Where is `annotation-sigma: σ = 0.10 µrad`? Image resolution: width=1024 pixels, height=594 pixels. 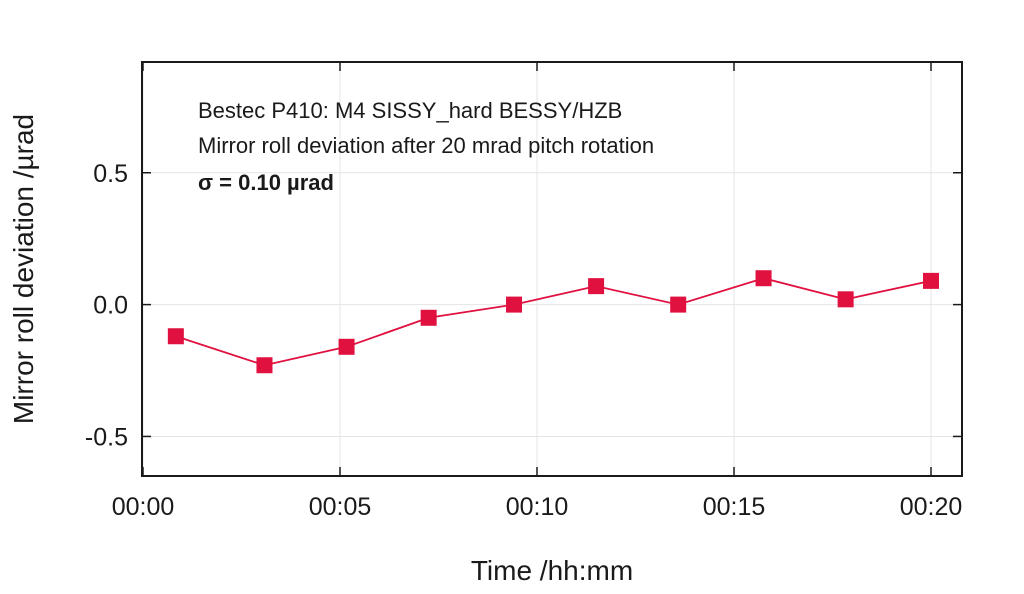
annotation-sigma: σ = 0.10 µrad is located at coordinates (266, 182).